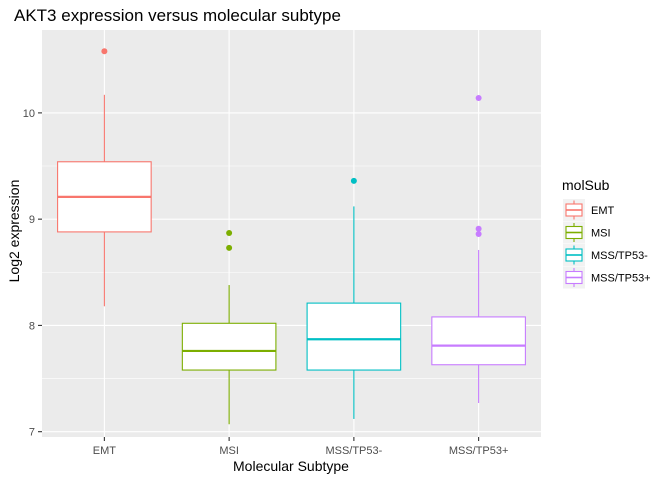 Image resolution: width=672 pixels, height=480 pixels. Describe the element at coordinates (229, 451) in the screenshot. I see `x-tick-label: MSI` at that location.